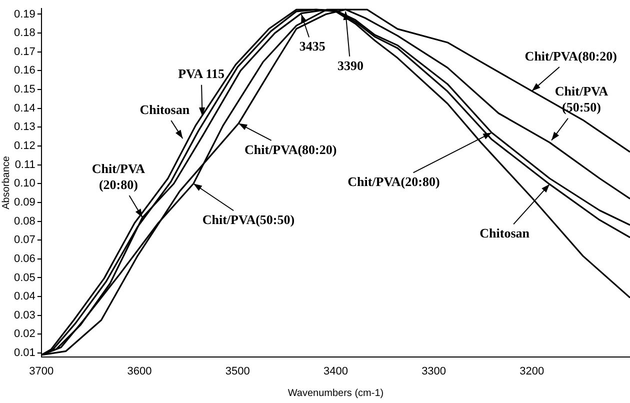 Image resolution: width=630 pixels, height=403 pixels. I want to click on y-tick-label: 0.09, so click(25, 202).